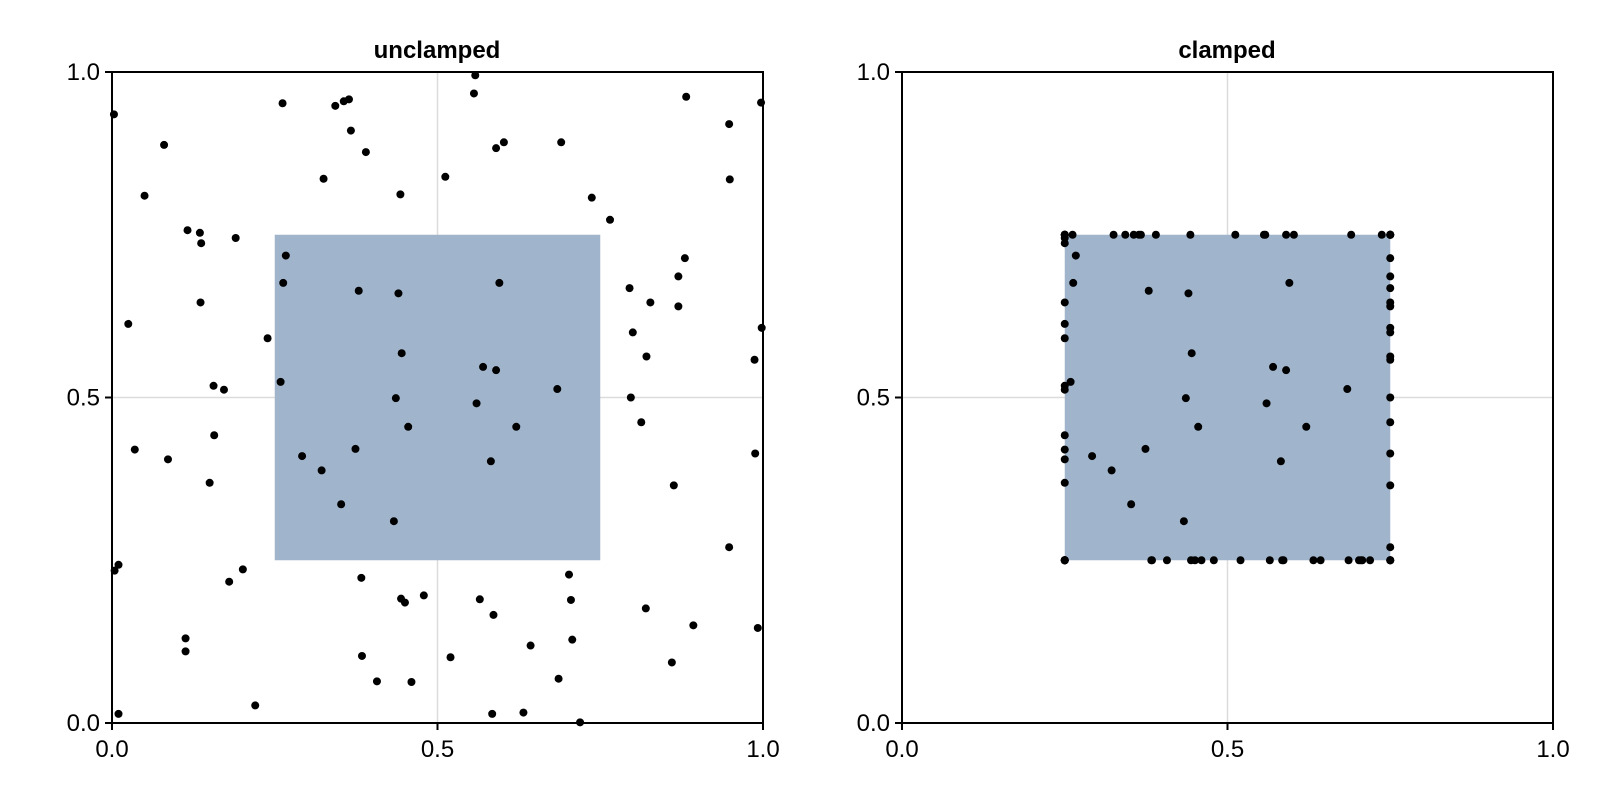  Describe the element at coordinates (83, 72) in the screenshot. I see `y-tick-label: 1.0` at that location.